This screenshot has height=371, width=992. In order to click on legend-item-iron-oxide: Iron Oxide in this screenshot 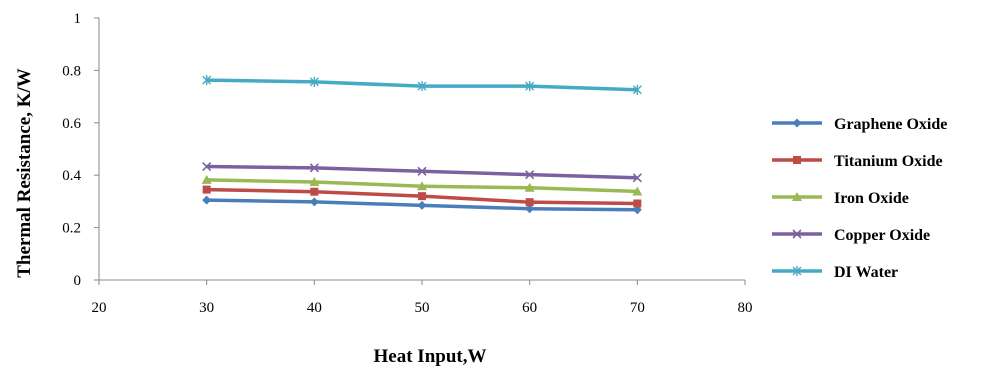, I will do `click(840, 198)`.